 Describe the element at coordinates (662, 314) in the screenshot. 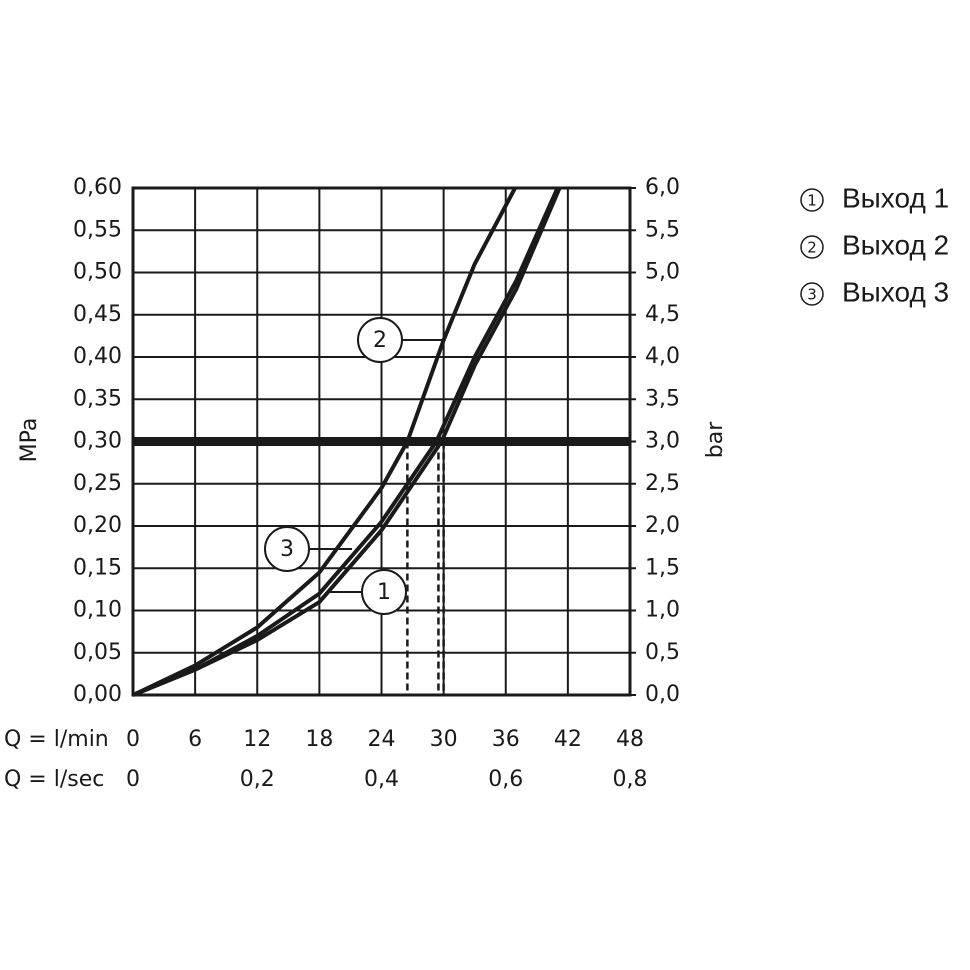

I see `y2-tick-label: 4,5` at that location.